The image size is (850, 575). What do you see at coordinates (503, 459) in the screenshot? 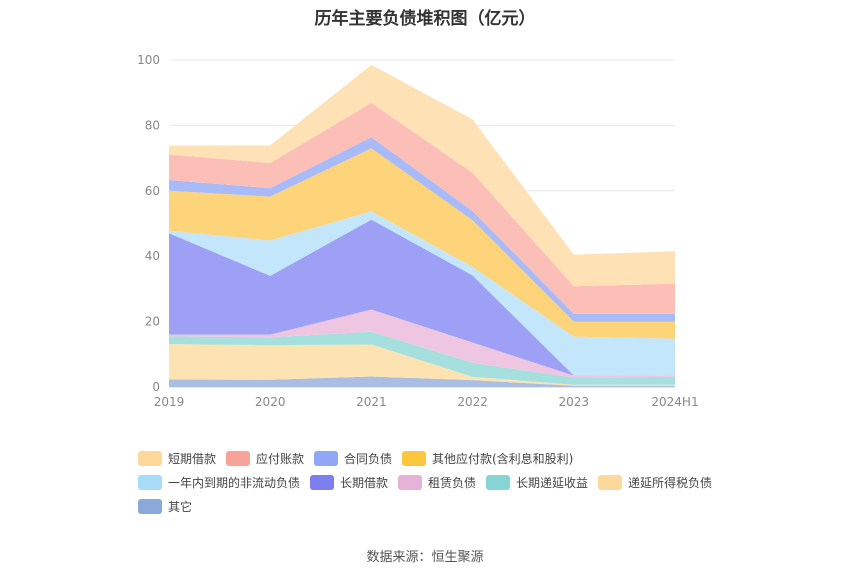
I see `legend-label: 其他应付款(含利息和股利)` at bounding box center [503, 459].